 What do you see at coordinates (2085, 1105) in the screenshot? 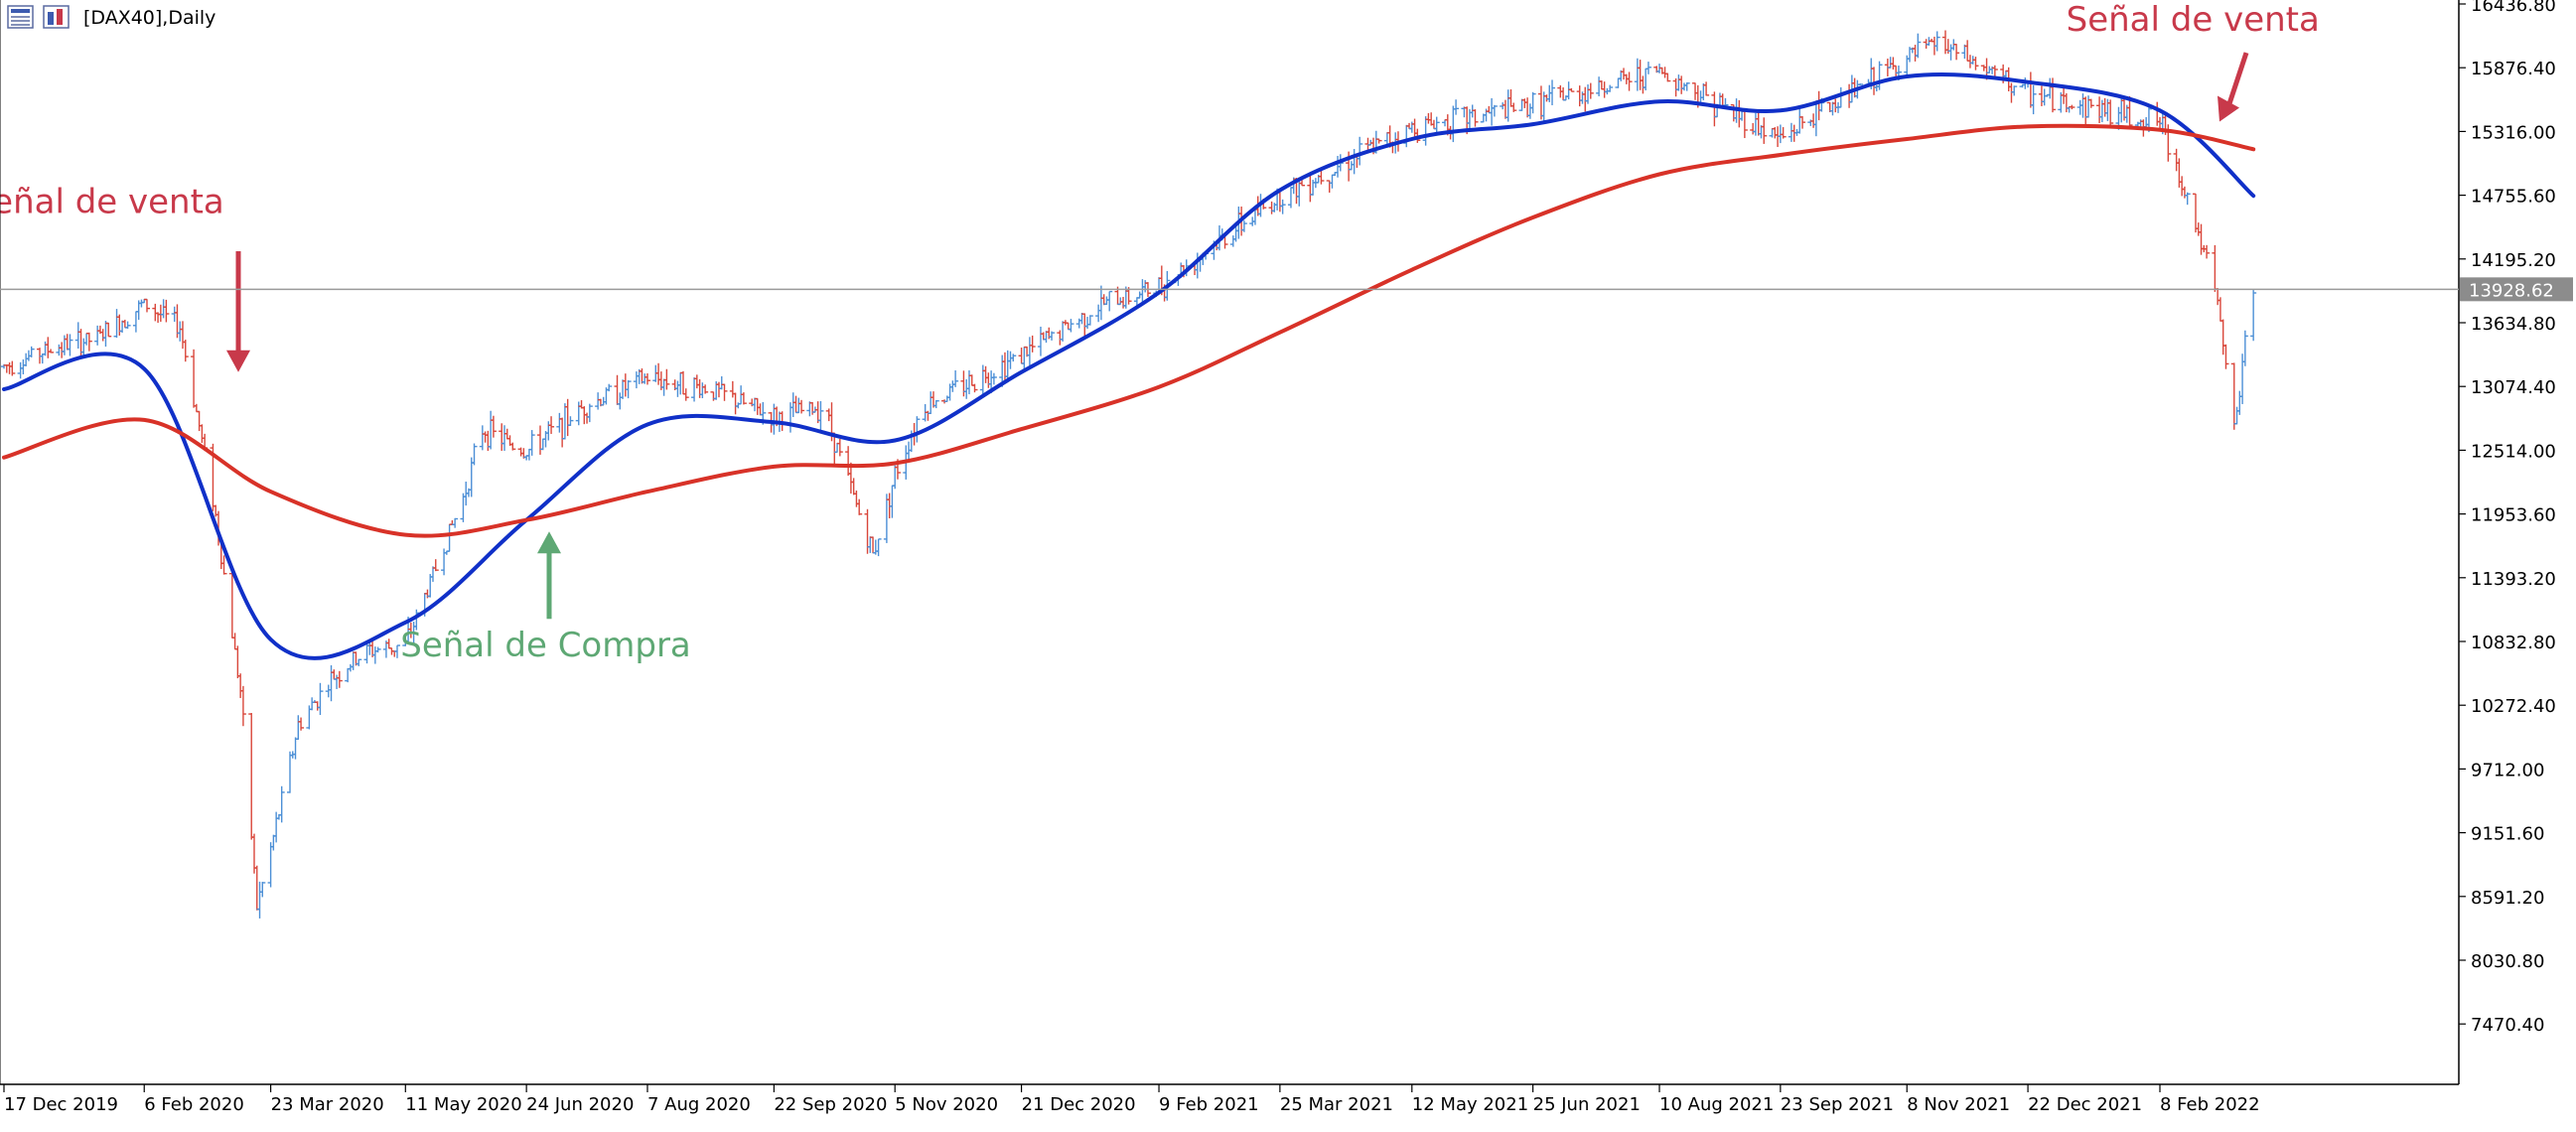
I see `x-tick-label: 22 Dec 2021` at bounding box center [2085, 1105].